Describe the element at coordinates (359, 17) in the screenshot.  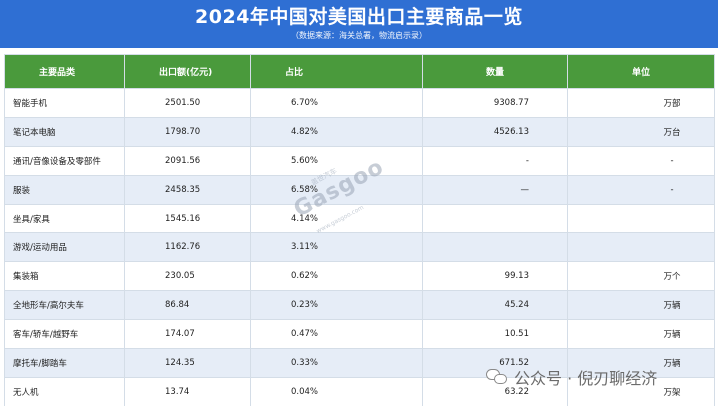
I see `page-title: 2024年中国对美国出口主要商品一览` at that location.